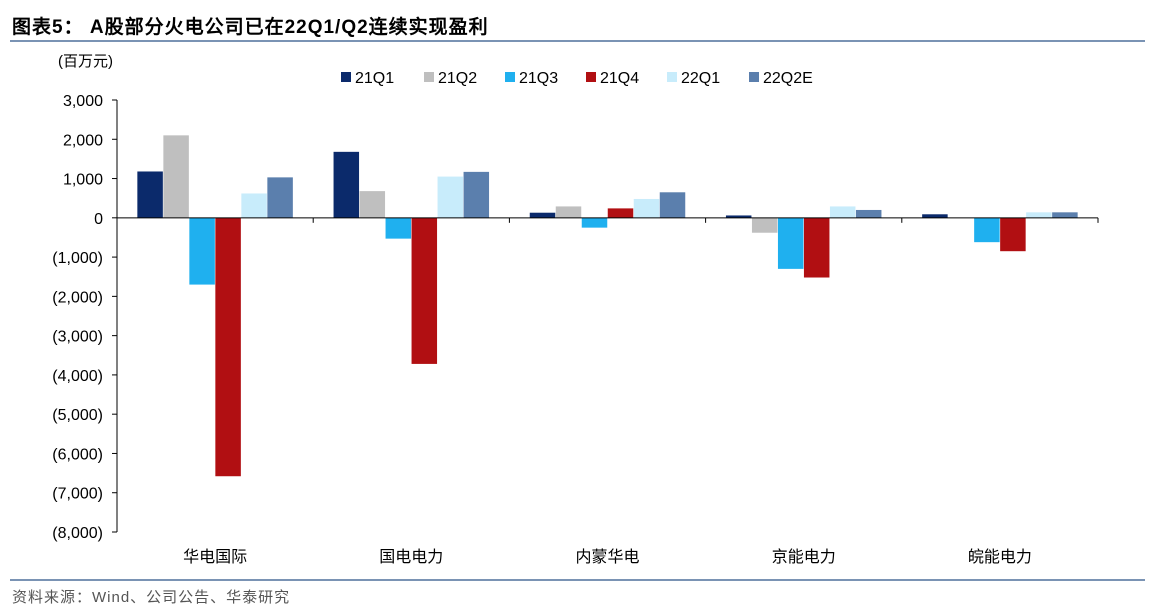 This screenshot has width=1151, height=611. I want to click on category-label: 内蒙华电, so click(607, 557).